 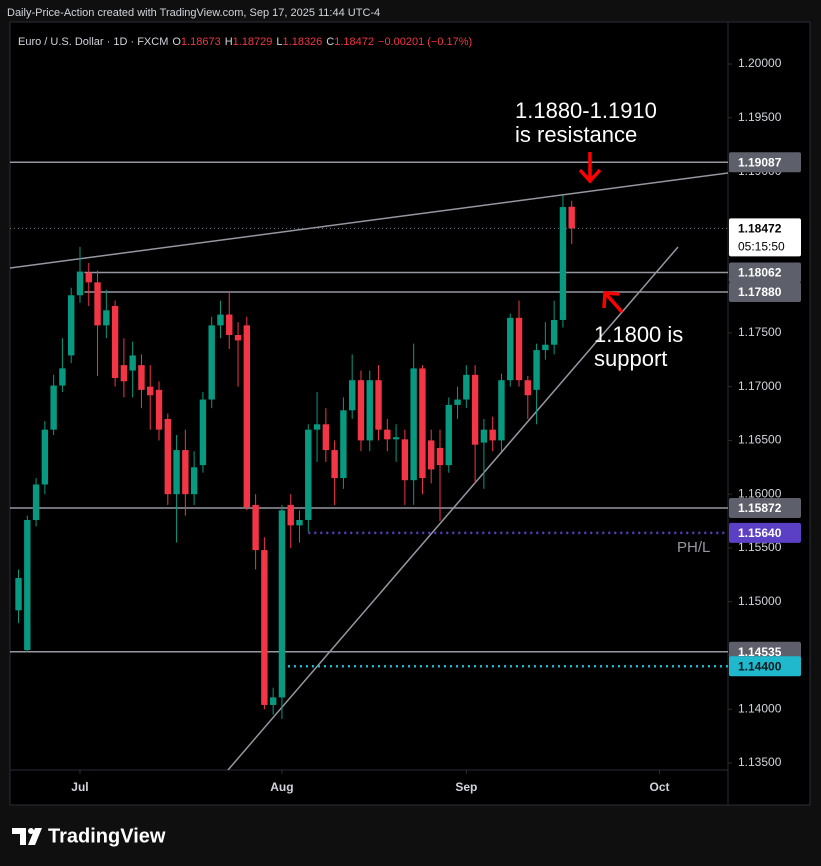 What do you see at coordinates (760, 63) in the screenshot?
I see `y-tick-label: 1.20000` at bounding box center [760, 63].